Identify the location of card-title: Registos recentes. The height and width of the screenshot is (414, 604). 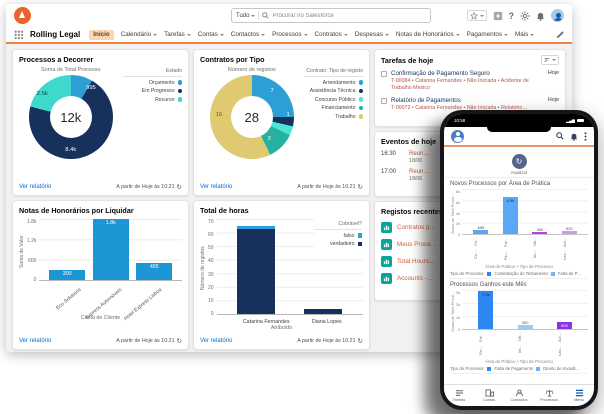
(412, 211).